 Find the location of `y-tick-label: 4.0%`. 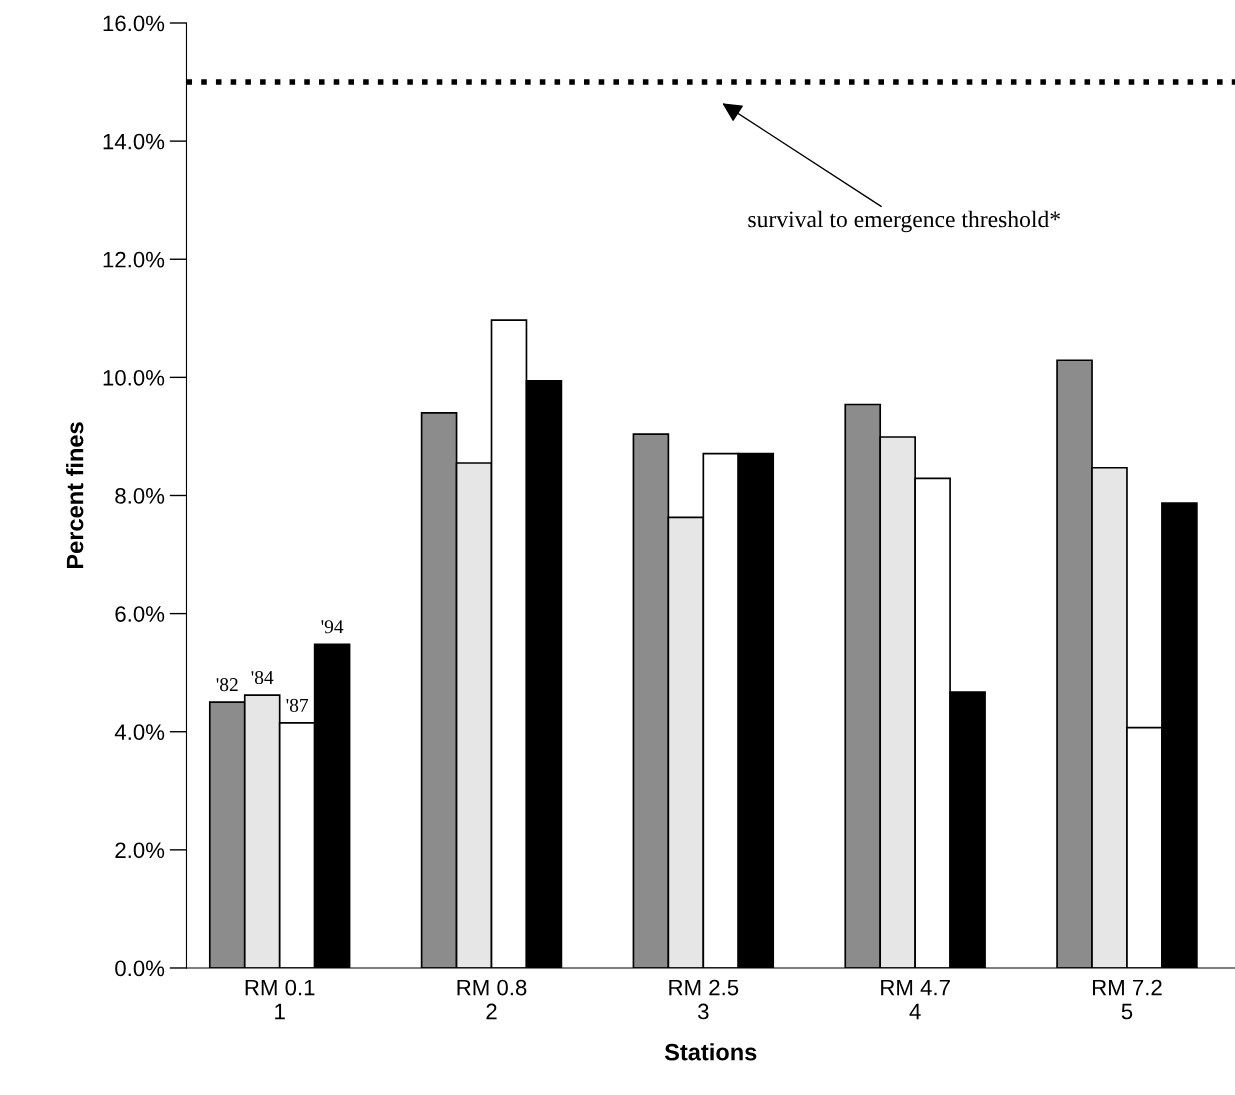

y-tick-label: 4.0% is located at coordinates (139, 732).